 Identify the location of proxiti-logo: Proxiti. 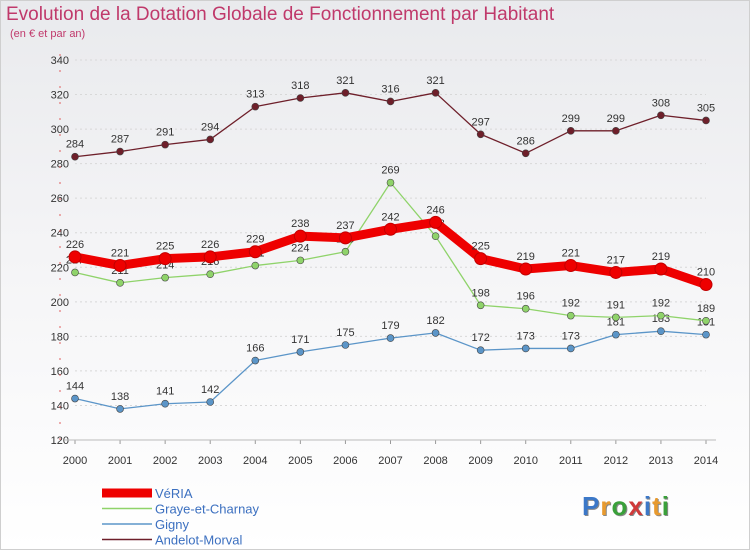
(626, 506).